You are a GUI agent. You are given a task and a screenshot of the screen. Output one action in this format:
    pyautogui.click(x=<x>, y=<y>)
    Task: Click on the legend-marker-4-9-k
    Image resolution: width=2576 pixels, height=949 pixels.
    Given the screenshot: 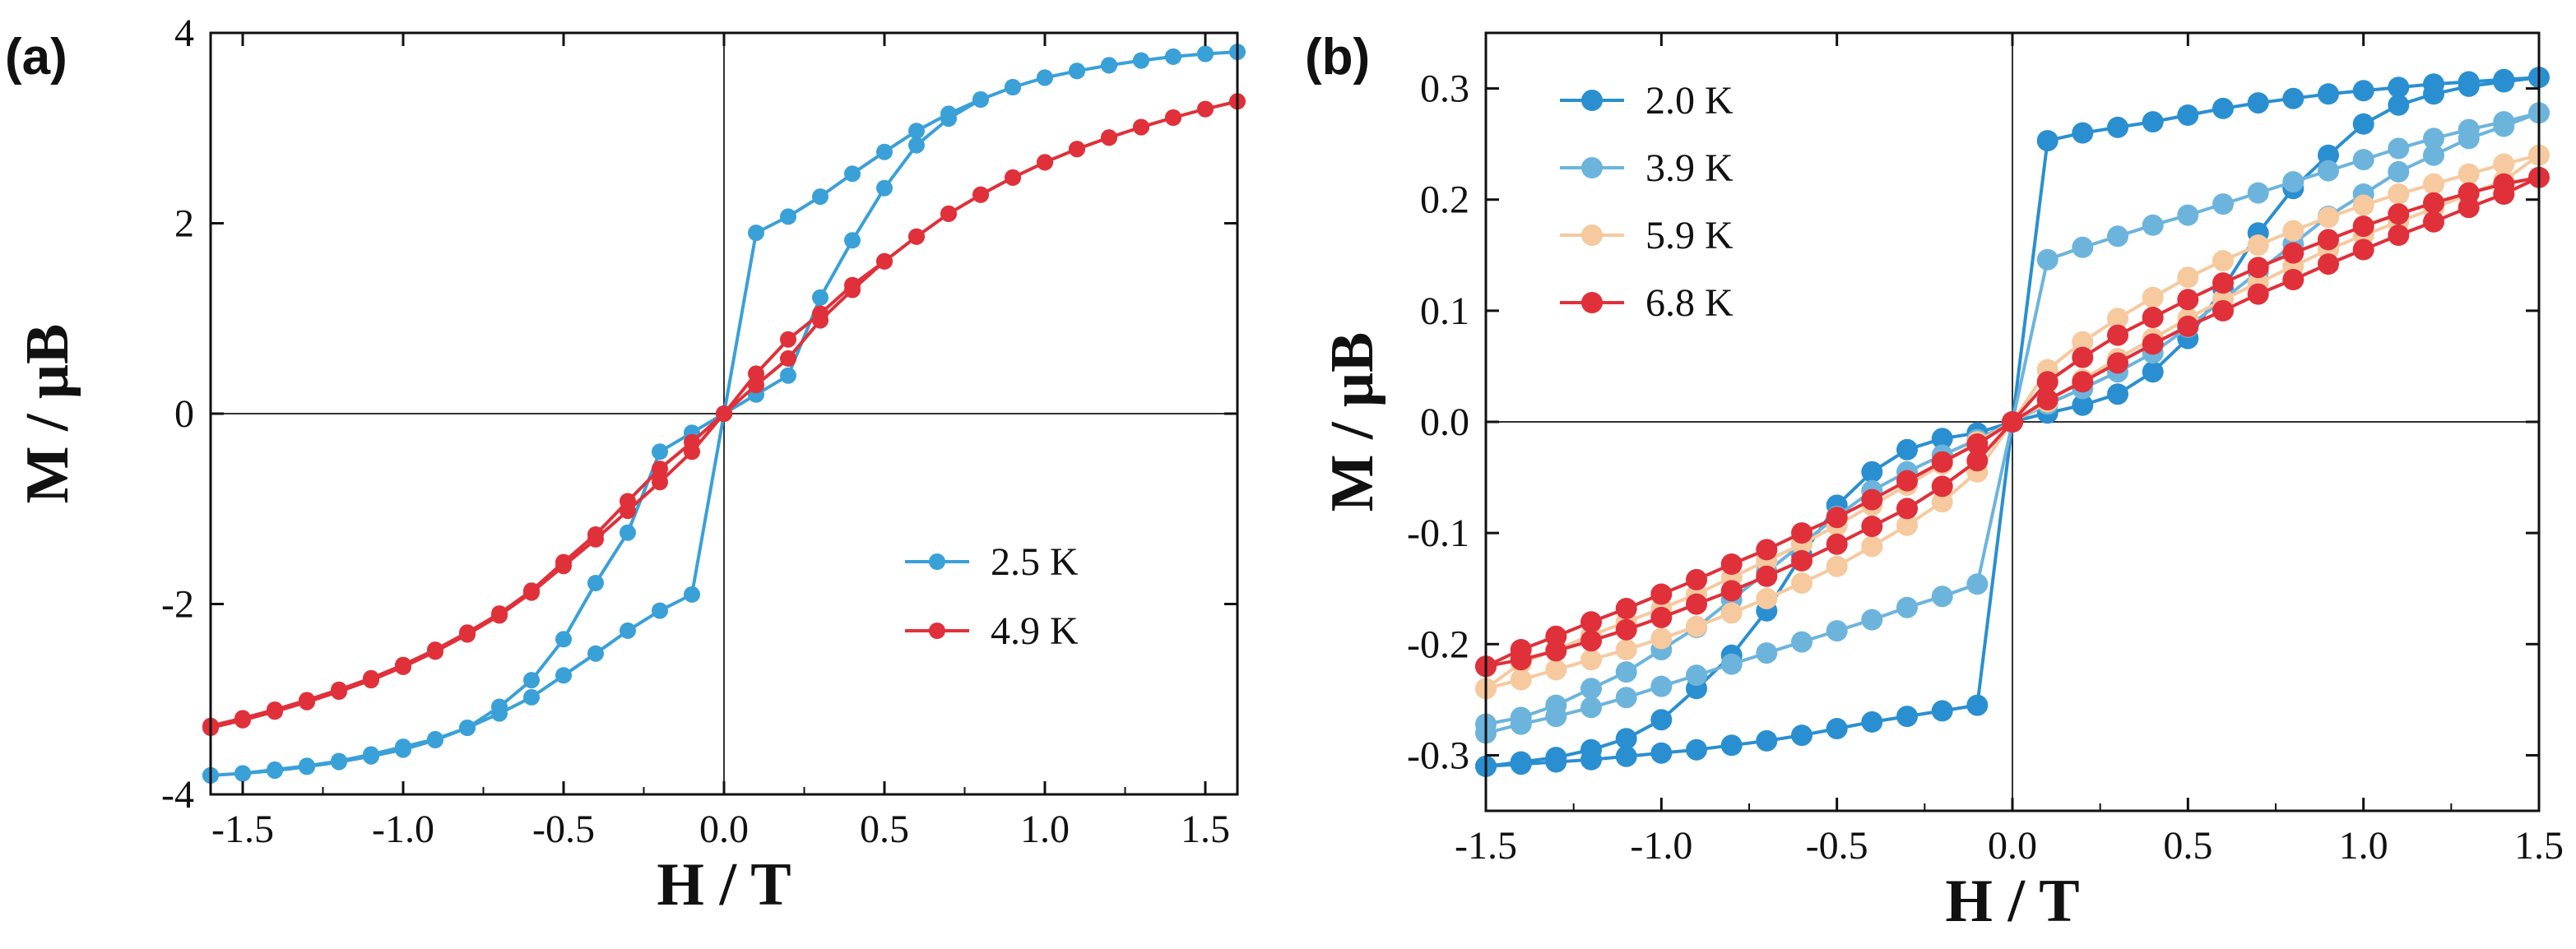 What is the action you would take?
    pyautogui.click(x=937, y=631)
    